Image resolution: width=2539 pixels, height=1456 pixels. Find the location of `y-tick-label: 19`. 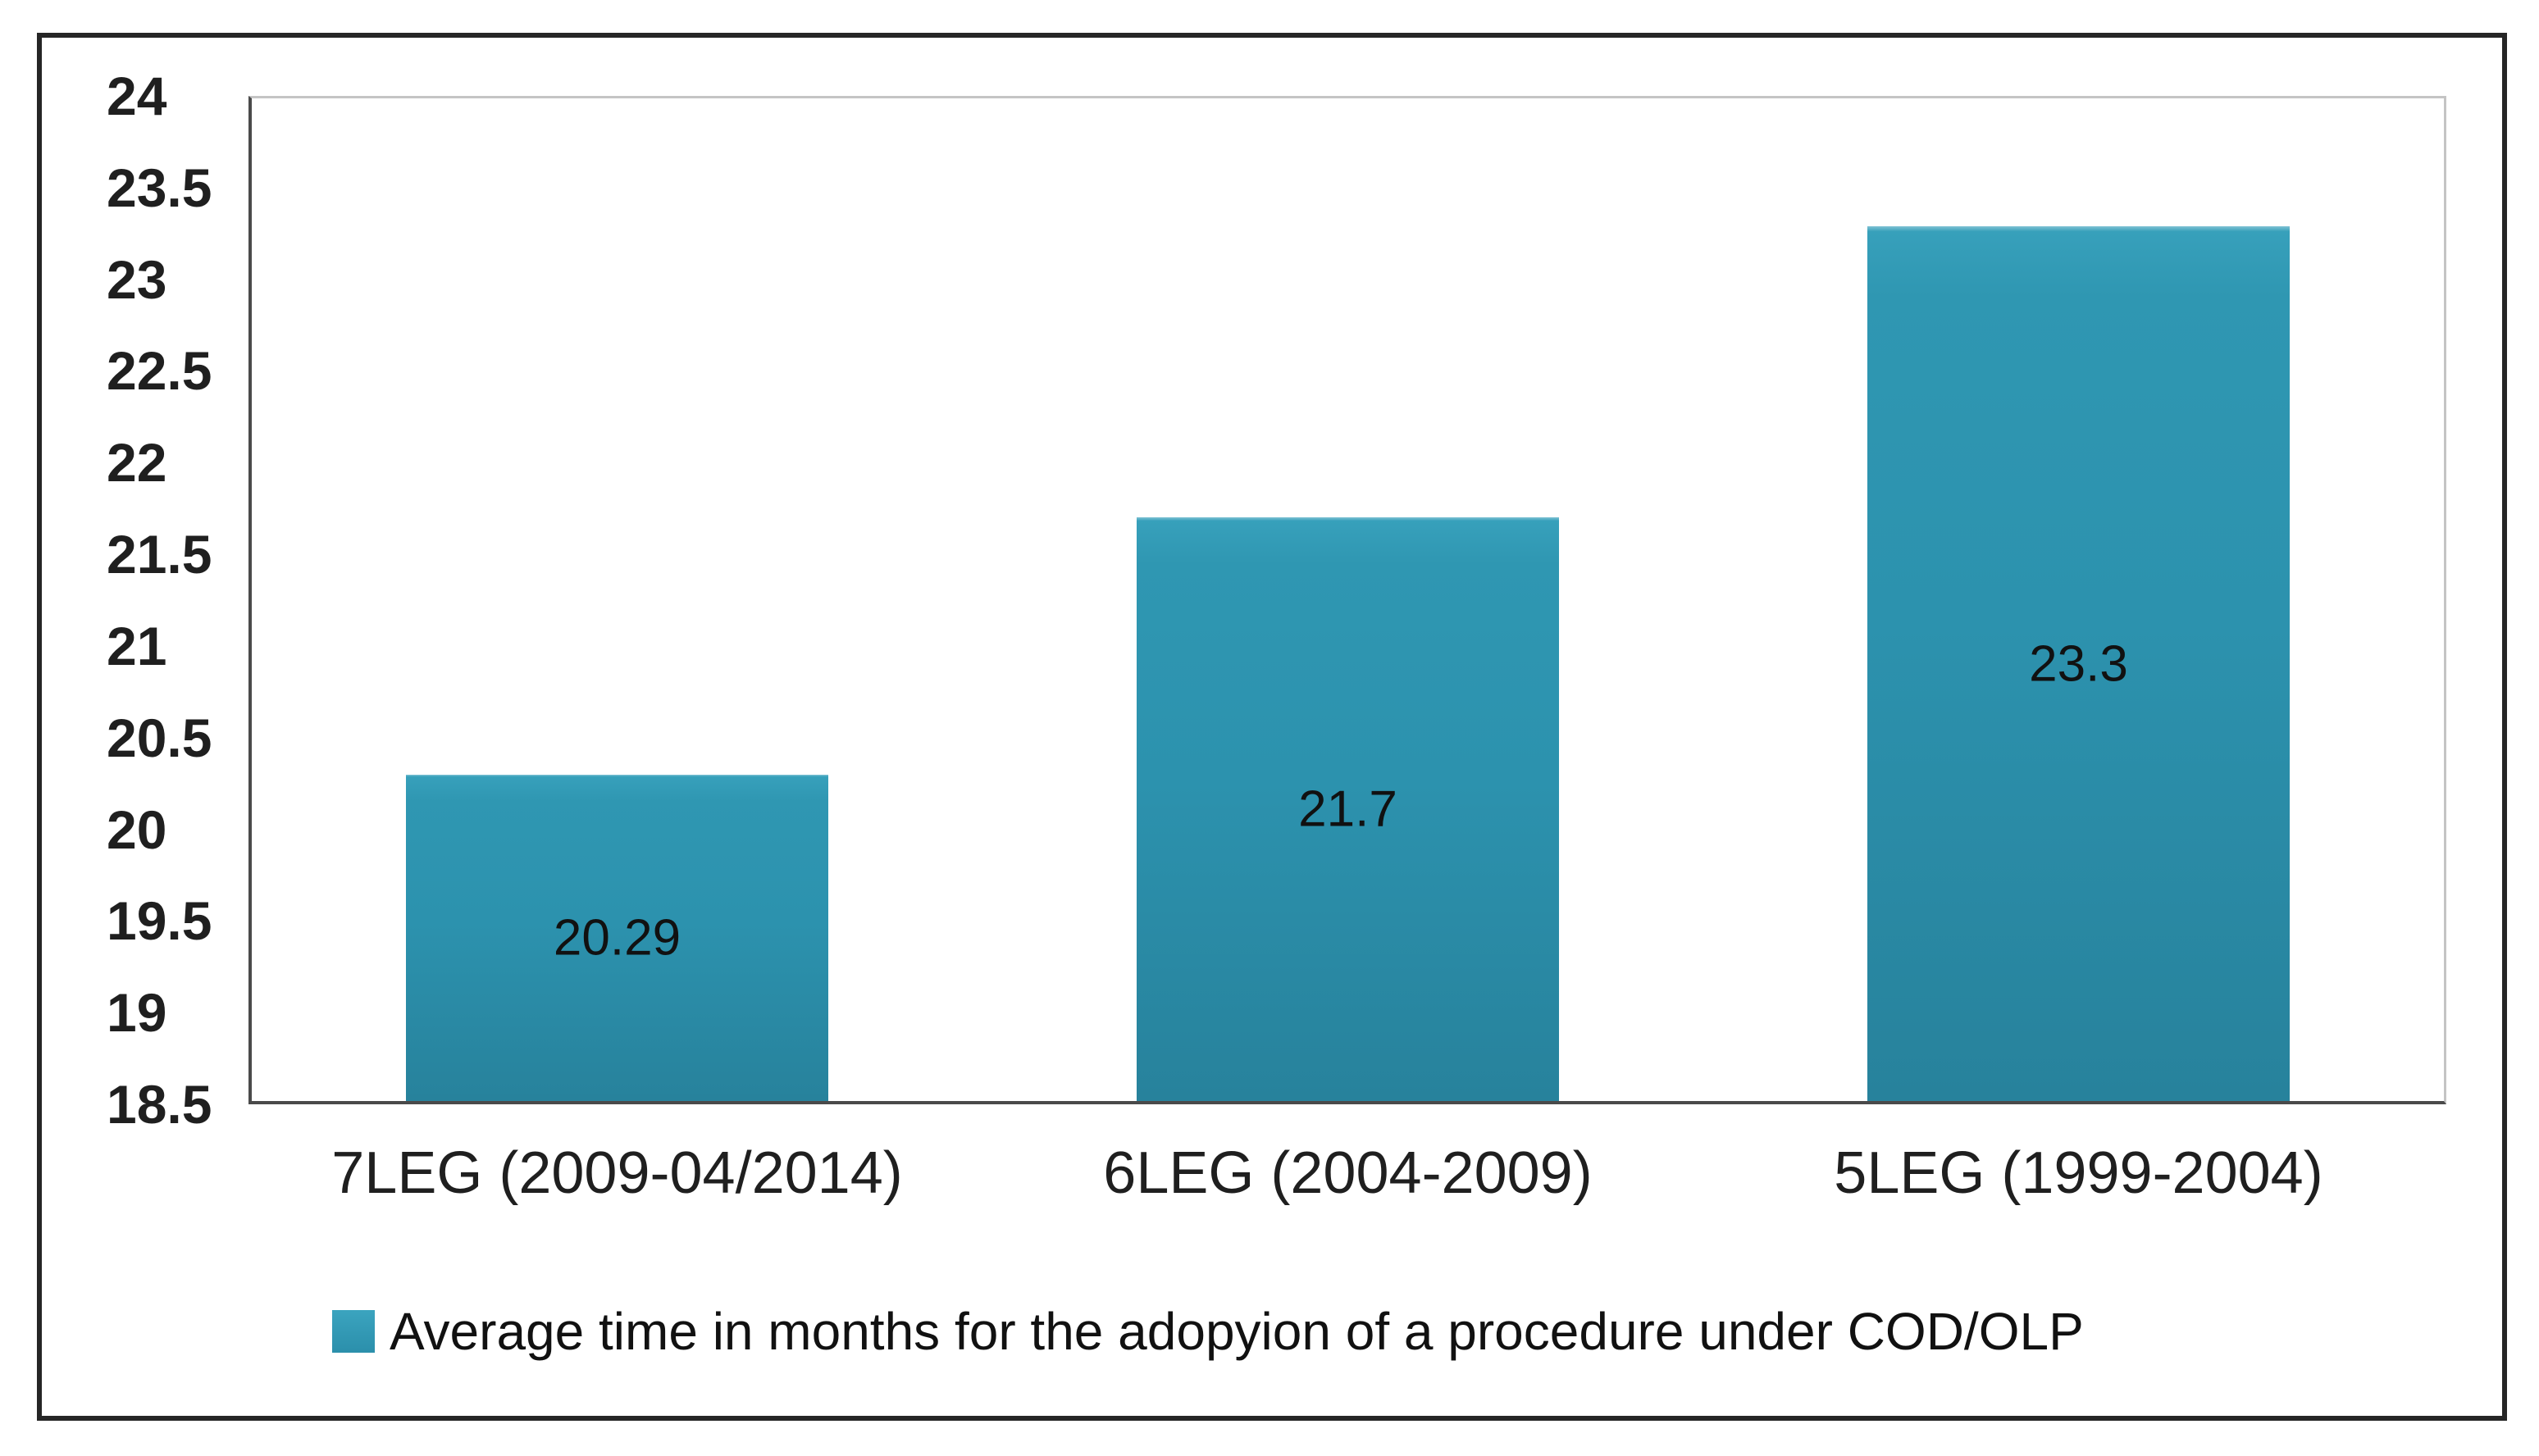

y-tick-label: 19 is located at coordinates (137, 1013).